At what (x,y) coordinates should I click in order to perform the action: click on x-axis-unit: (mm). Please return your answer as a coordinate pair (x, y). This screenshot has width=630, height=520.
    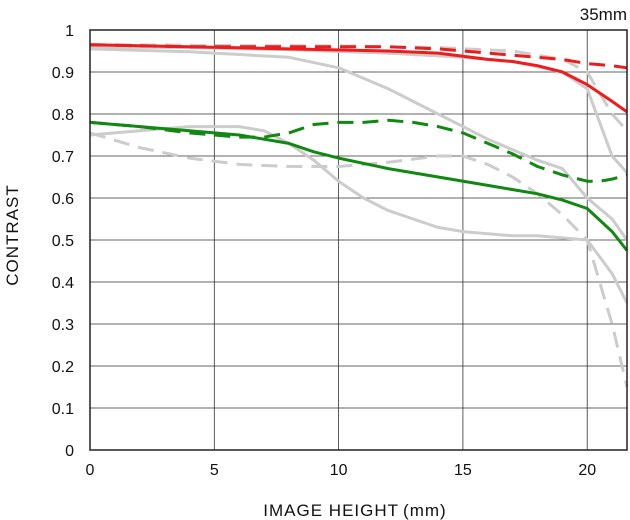
    Looking at the image, I should click on (425, 510).